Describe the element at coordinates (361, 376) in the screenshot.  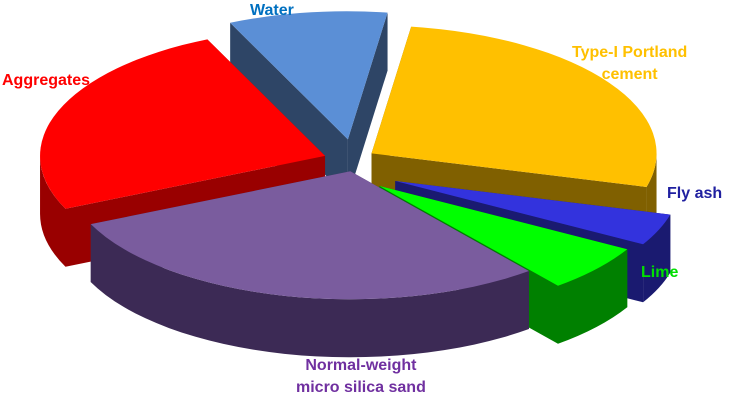
I see `label-normal-weight-micro-silica-sand: Normal-weight micro silica sand` at that location.